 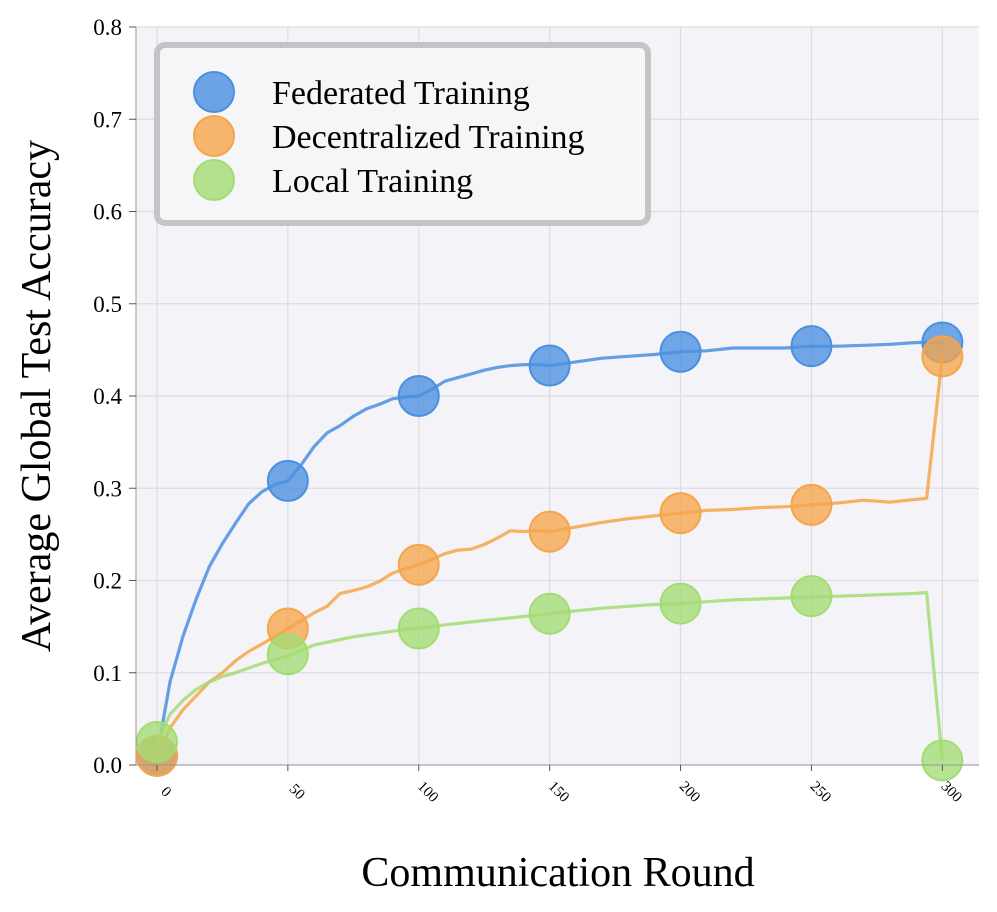 What do you see at coordinates (107, 304) in the screenshot?
I see `y-tick-label: 0.5` at bounding box center [107, 304].